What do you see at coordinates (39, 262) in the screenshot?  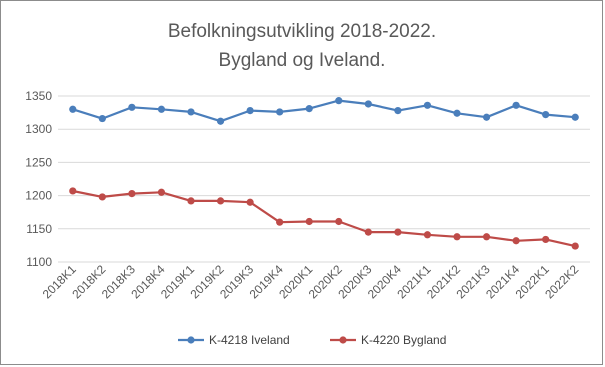 I see `y-tick-label: 1100` at bounding box center [39, 262].